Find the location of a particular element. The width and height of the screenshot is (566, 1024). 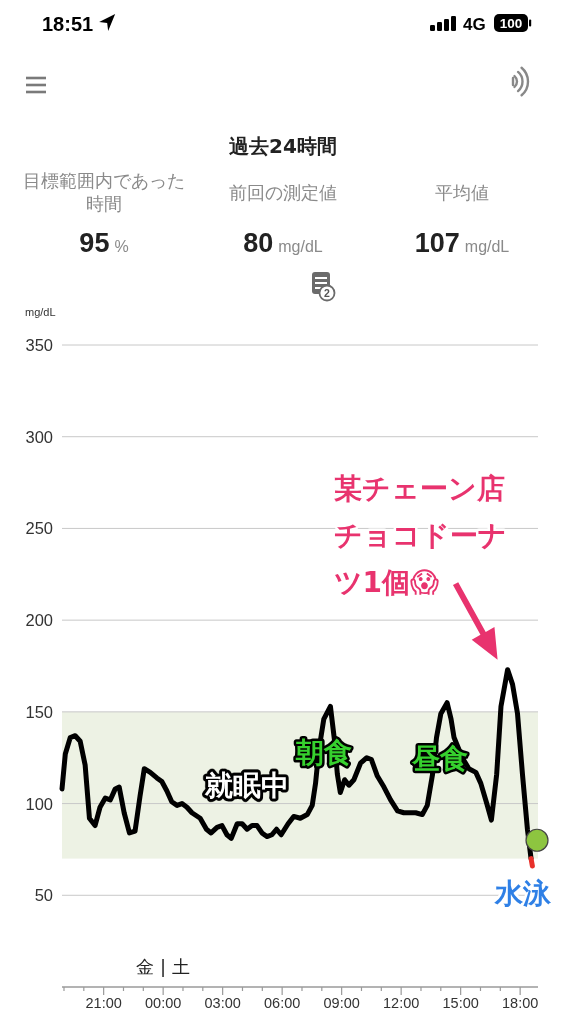

y-tick-label: 50 is located at coordinates (43, 895).